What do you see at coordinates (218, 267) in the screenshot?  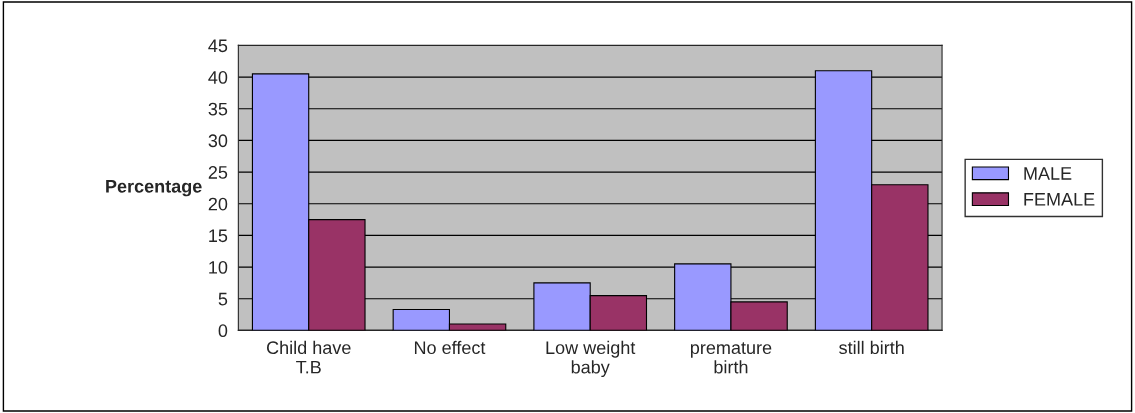 I see `y-tick-label: 10` at bounding box center [218, 267].